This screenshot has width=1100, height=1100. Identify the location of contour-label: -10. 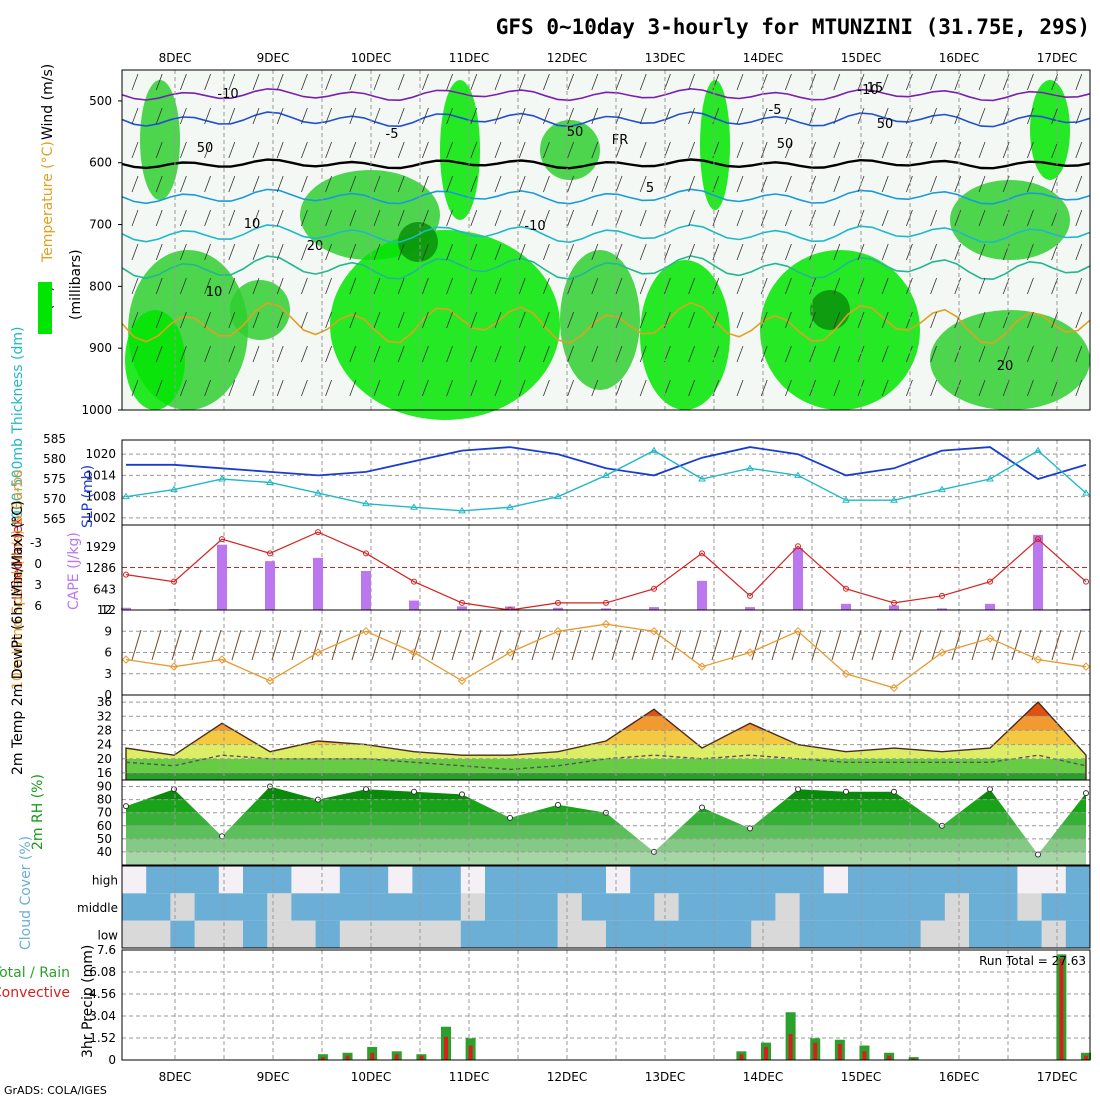
(867, 90).